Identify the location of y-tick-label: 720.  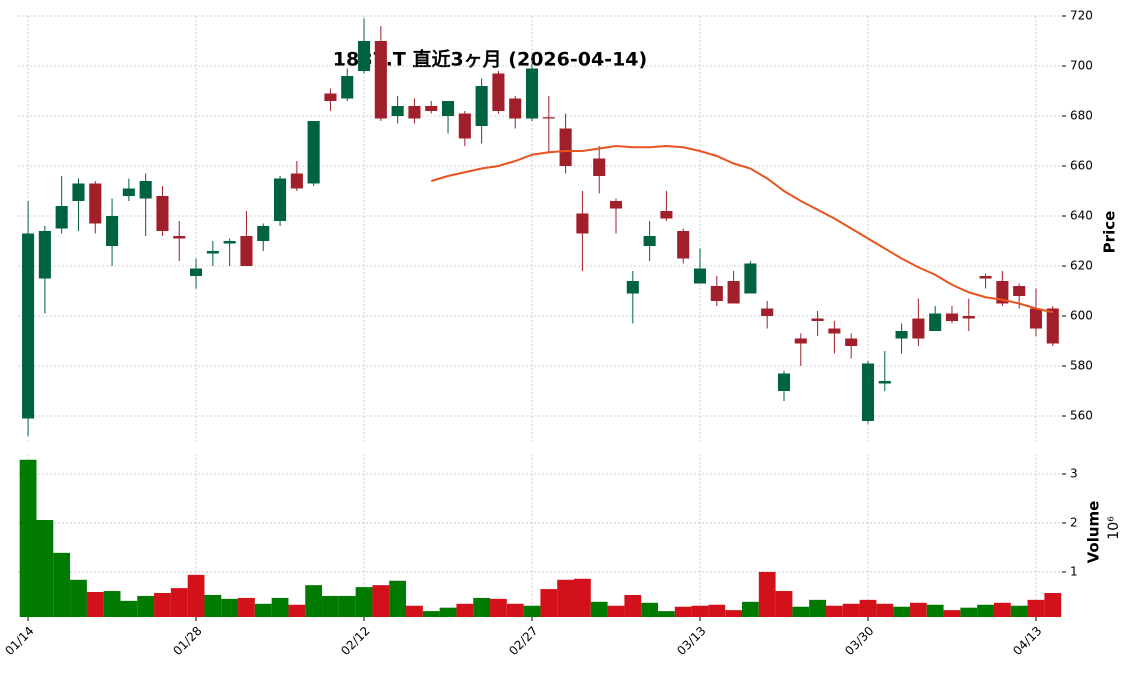
(1081, 16).